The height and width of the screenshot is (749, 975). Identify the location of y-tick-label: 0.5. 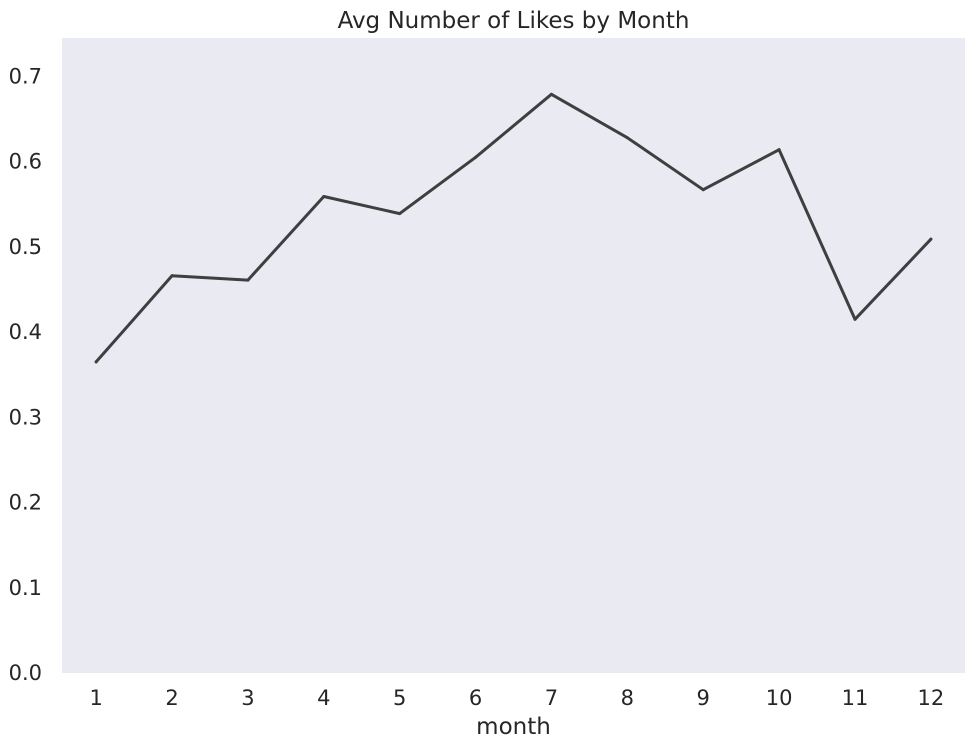
(25, 247).